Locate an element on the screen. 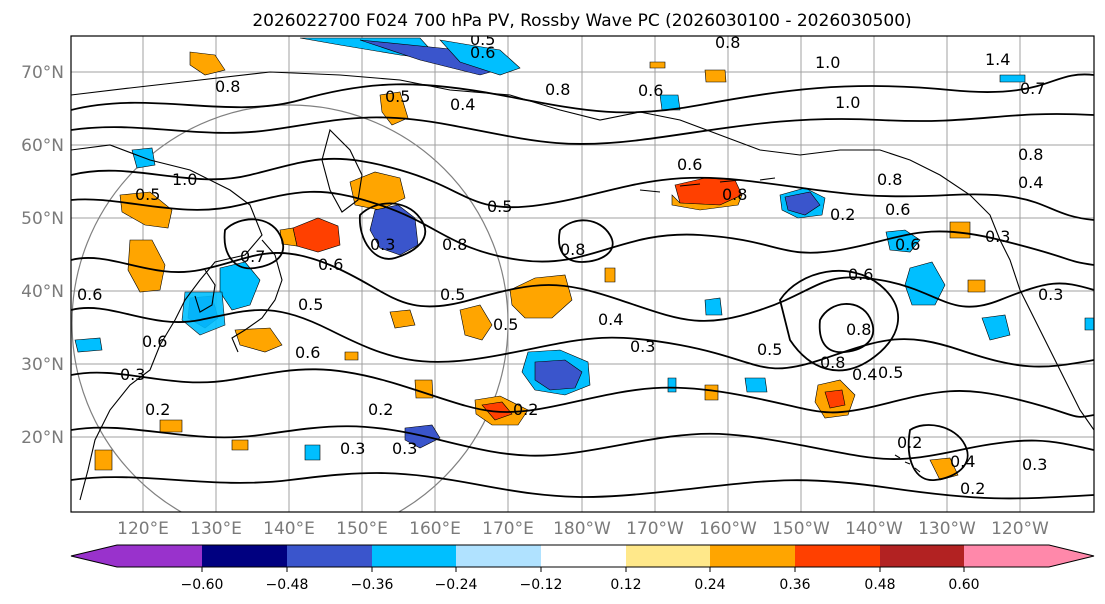  coastline-hawaii is located at coordinates (907, 463).